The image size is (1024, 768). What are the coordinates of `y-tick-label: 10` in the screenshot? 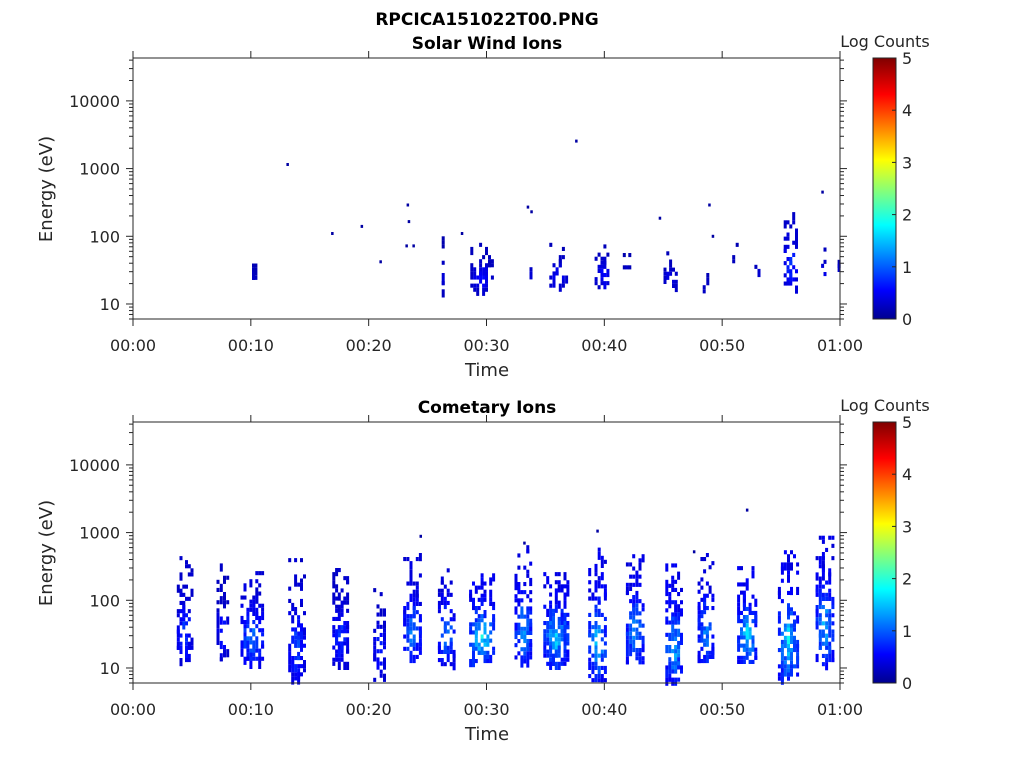 It's located at (110, 668).